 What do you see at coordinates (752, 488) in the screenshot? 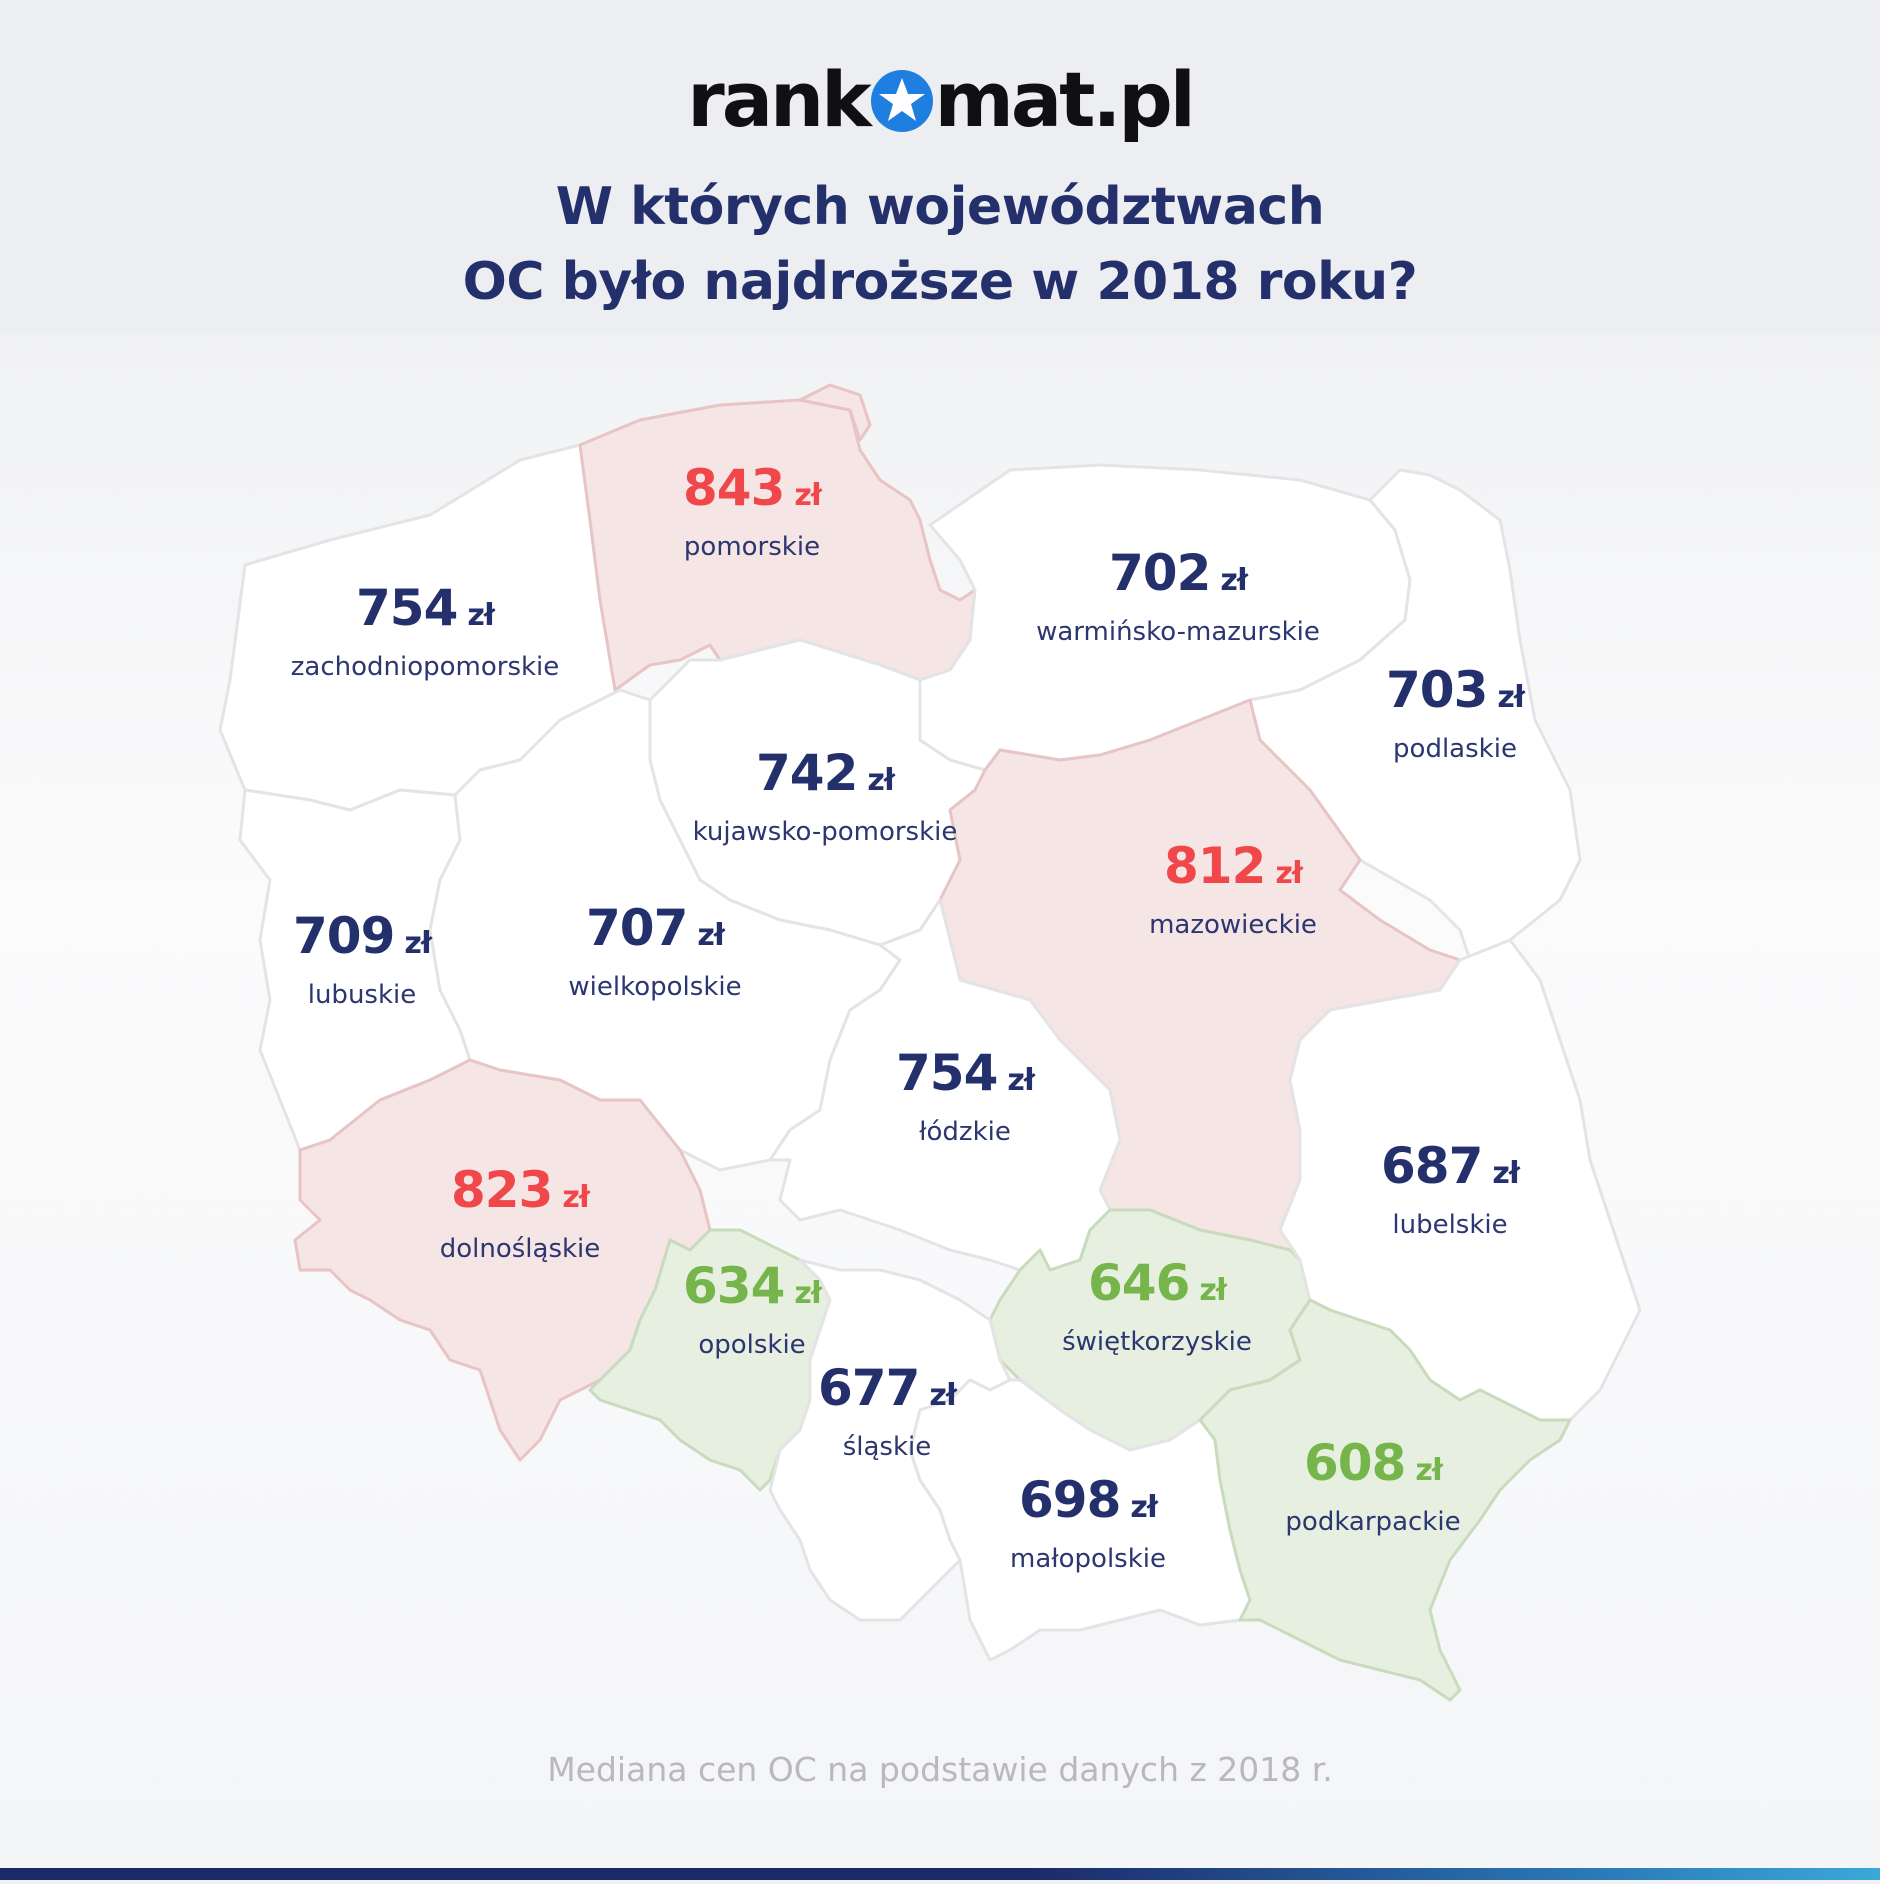
I see `price-pomorskie: 843 zł` at bounding box center [752, 488].